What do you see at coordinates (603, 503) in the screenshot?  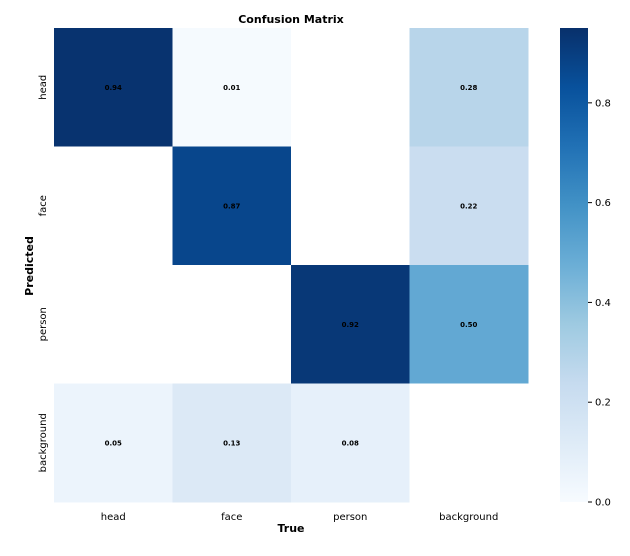 I see `colorbar-tick-label: 0.0` at bounding box center [603, 503].